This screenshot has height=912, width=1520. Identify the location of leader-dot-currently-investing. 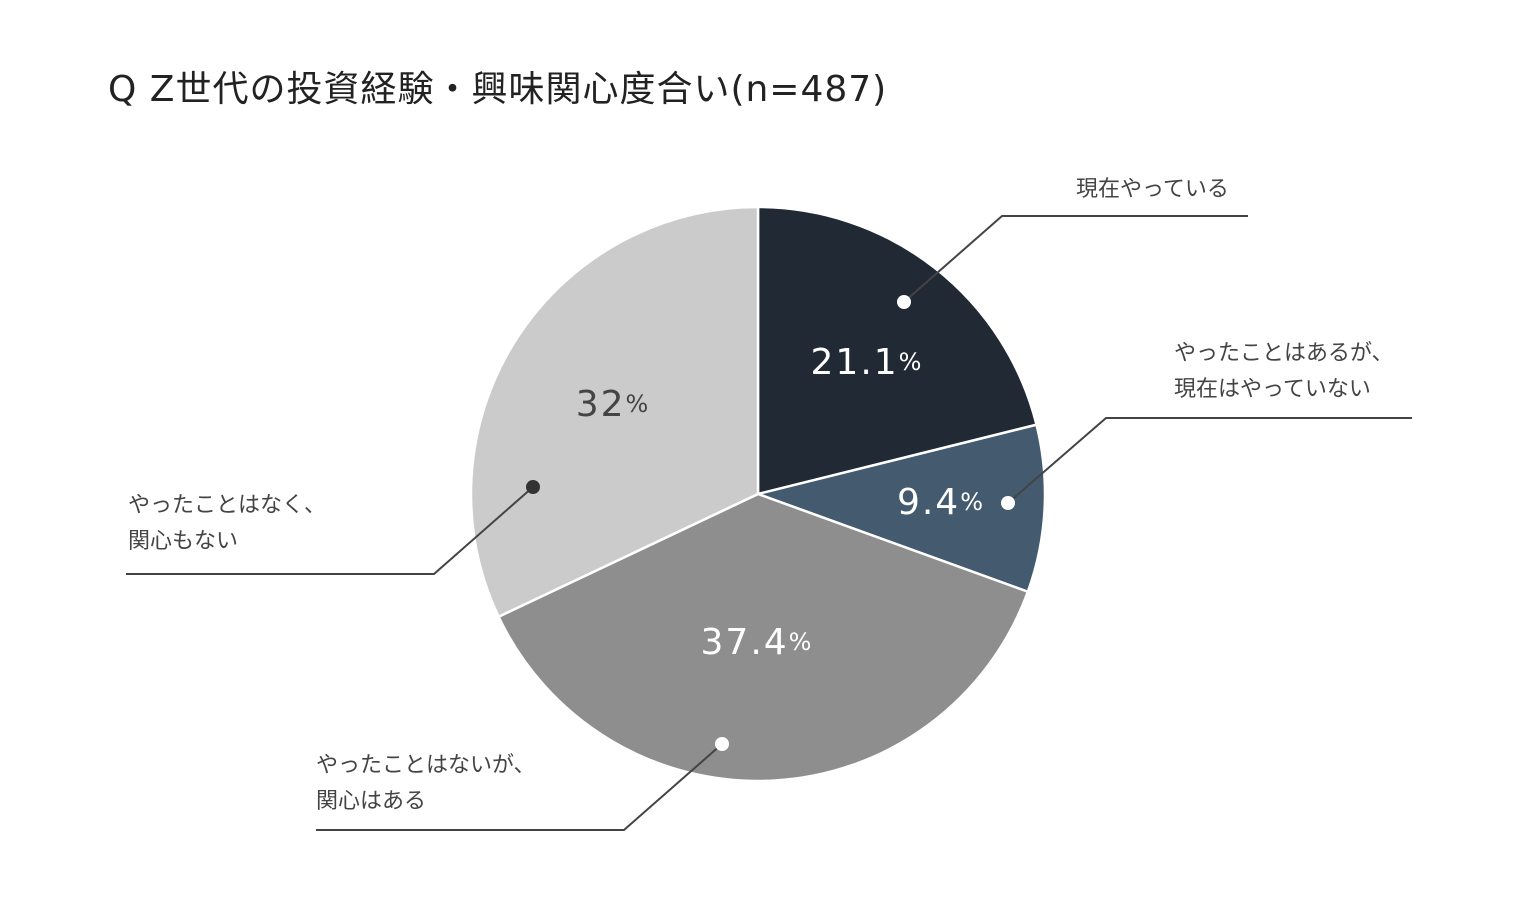
(904, 302).